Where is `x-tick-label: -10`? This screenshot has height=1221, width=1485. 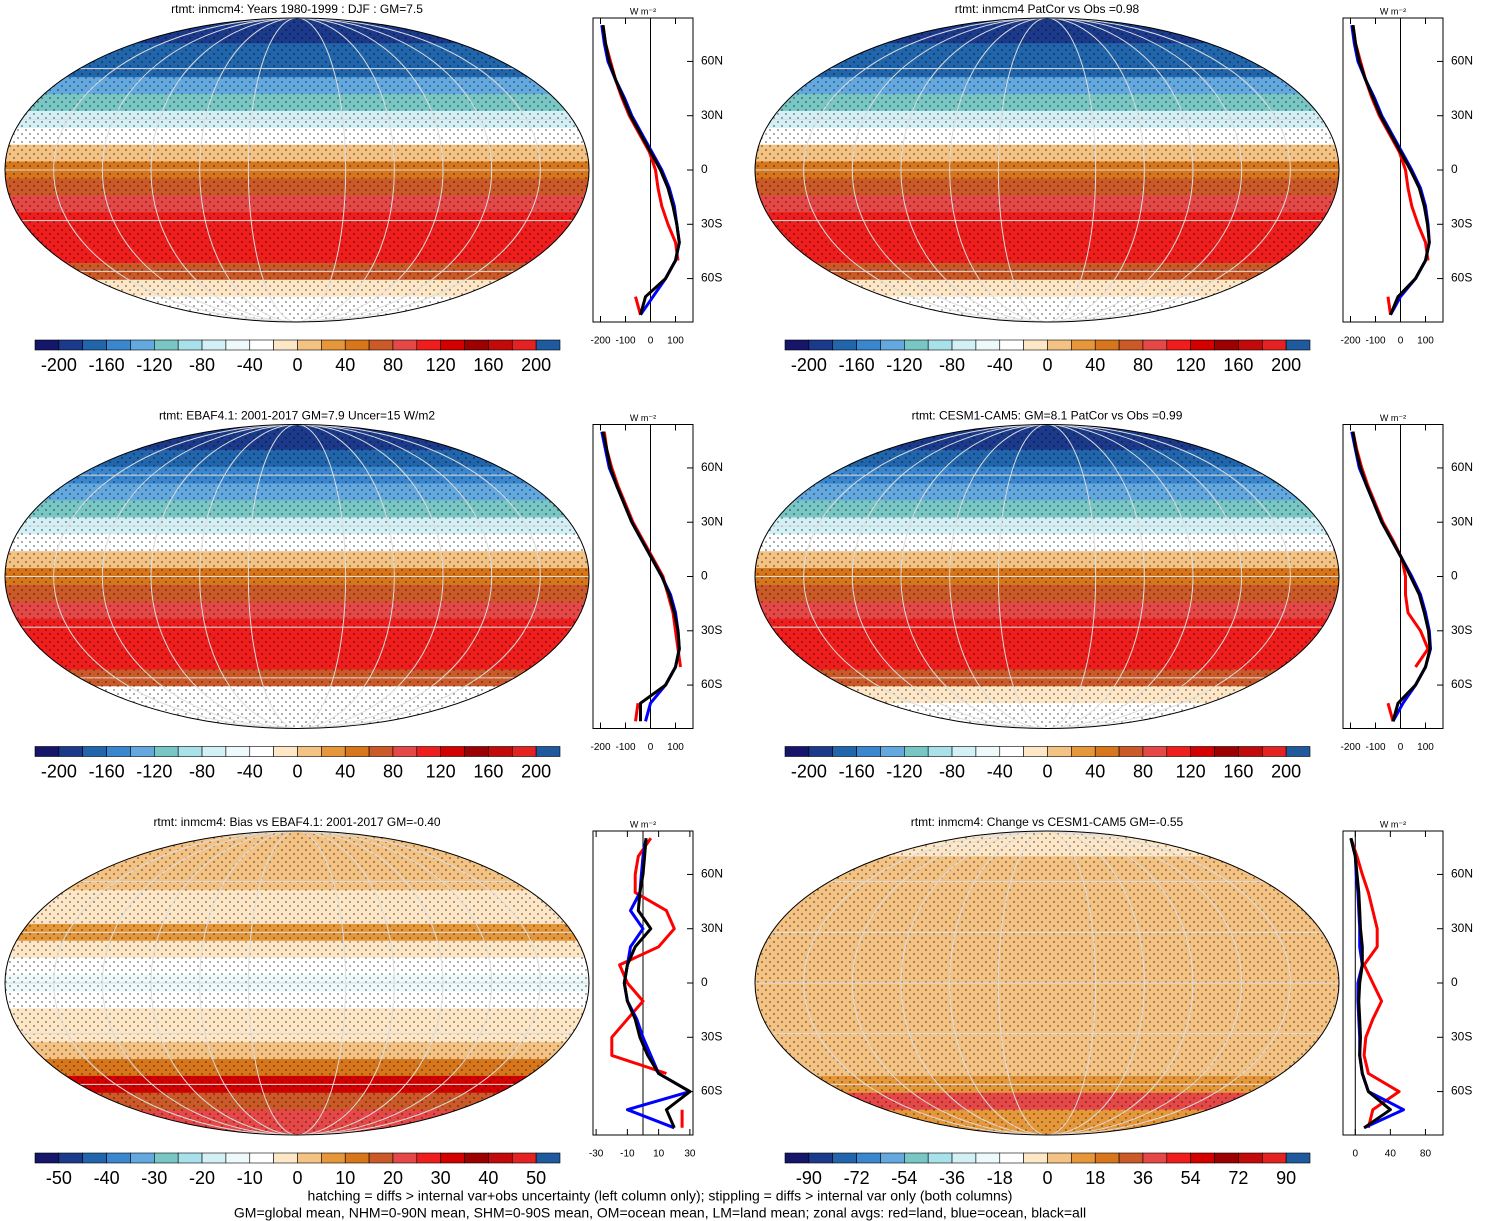
x-tick-label: -10 is located at coordinates (627, 1154).